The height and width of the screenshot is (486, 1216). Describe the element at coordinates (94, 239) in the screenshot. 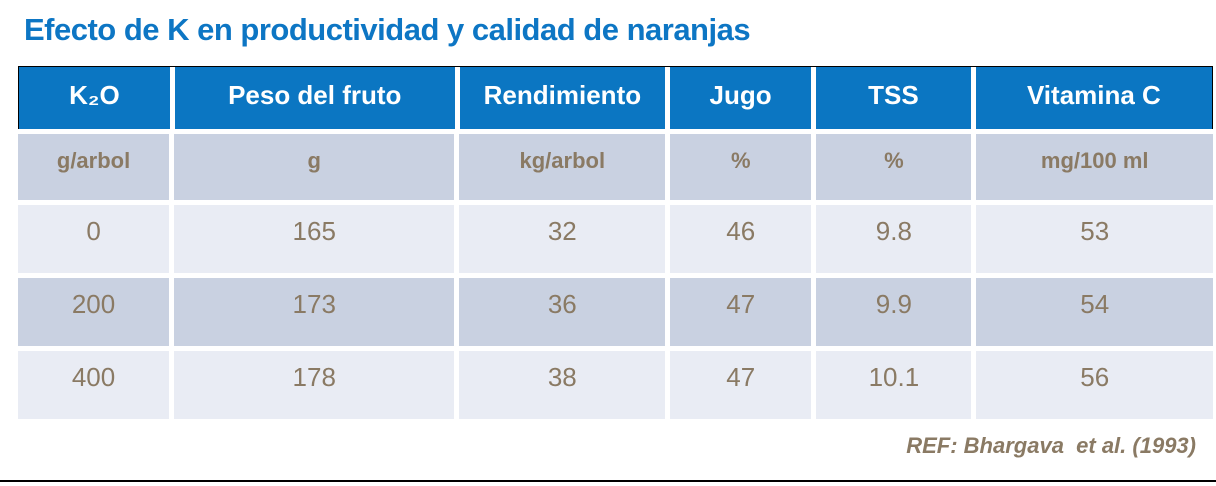

I see `data-cell: 0` at that location.